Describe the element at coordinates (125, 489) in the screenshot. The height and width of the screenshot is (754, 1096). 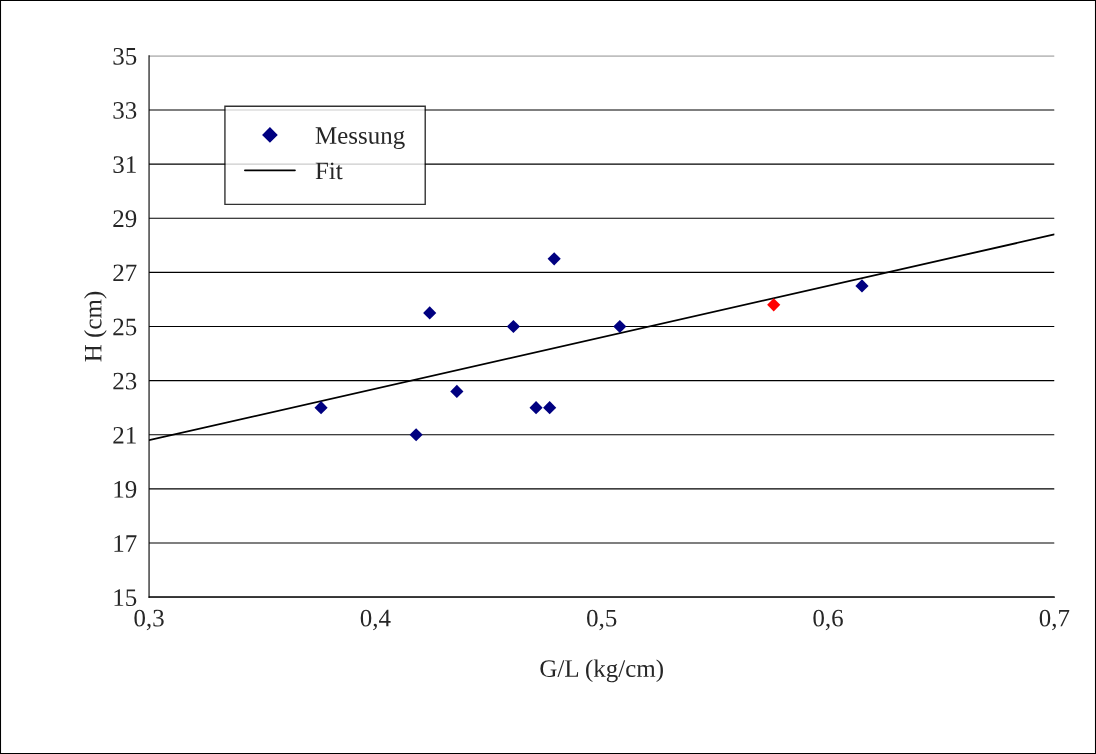
I see `y-tick-label: 19` at that location.